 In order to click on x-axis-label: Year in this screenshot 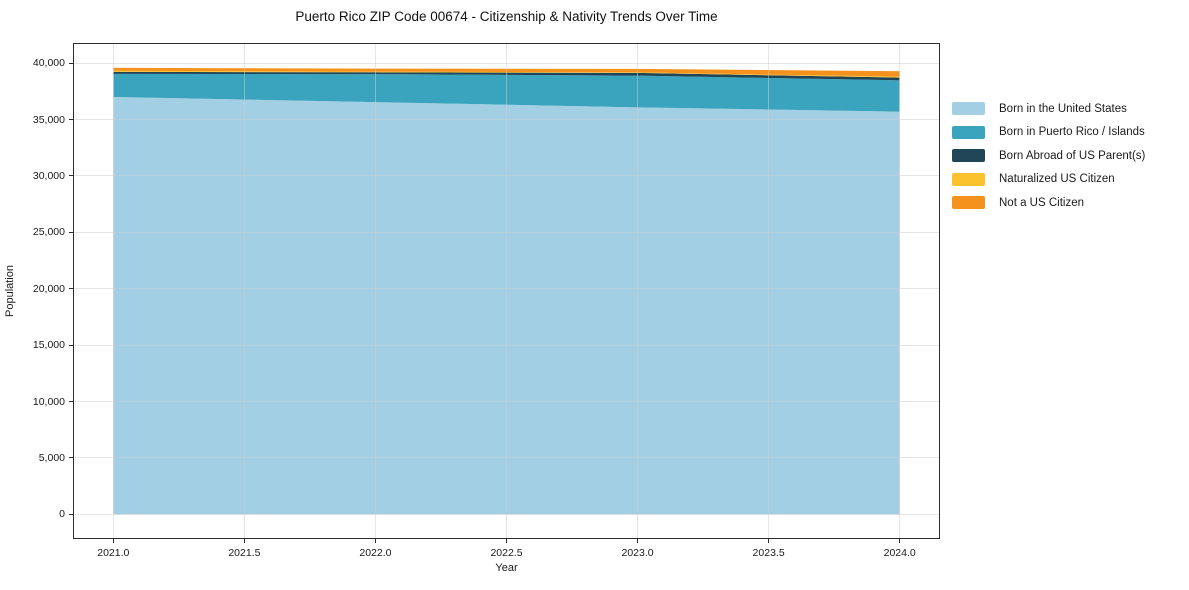, I will do `click(506, 568)`.